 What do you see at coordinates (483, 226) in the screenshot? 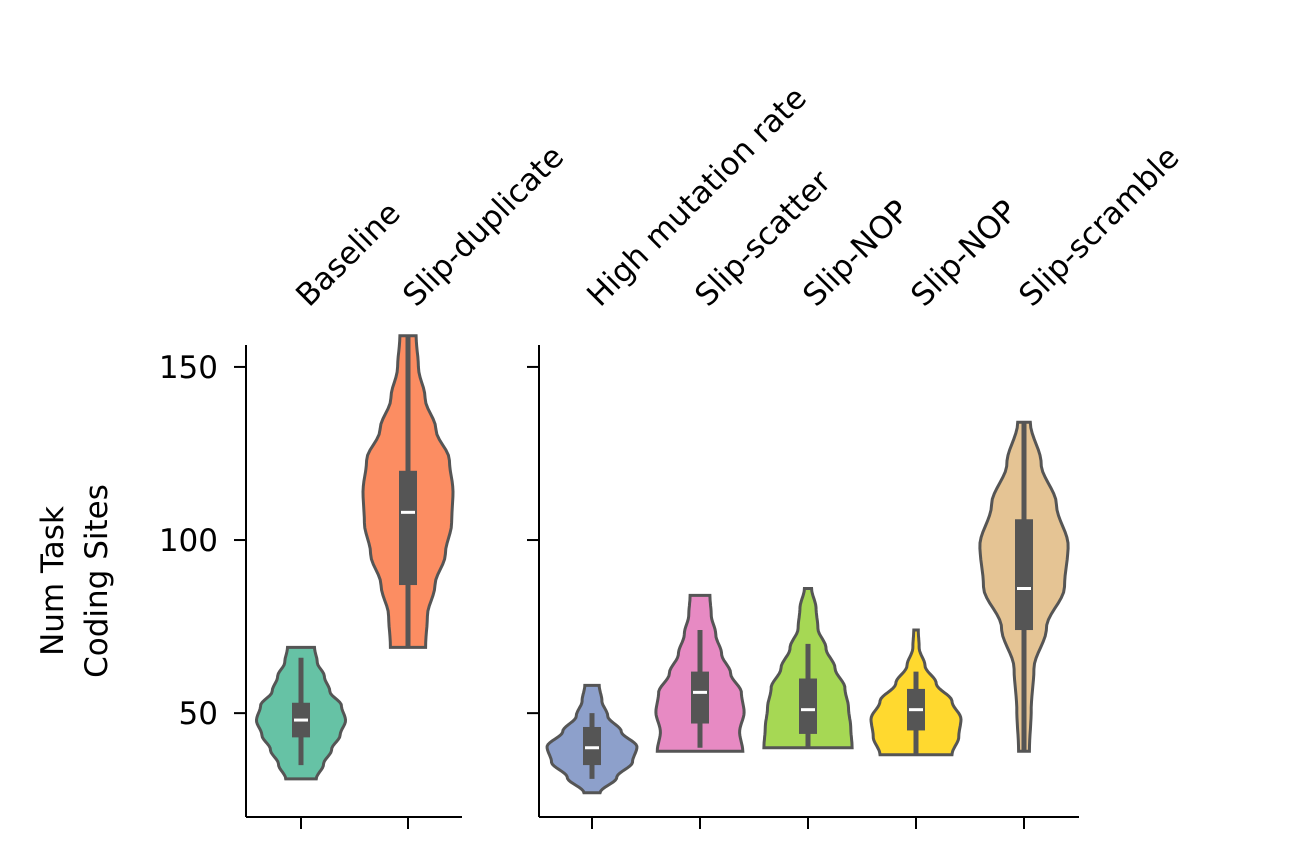
I see `category-label: Slip-duplicate` at bounding box center [483, 226].